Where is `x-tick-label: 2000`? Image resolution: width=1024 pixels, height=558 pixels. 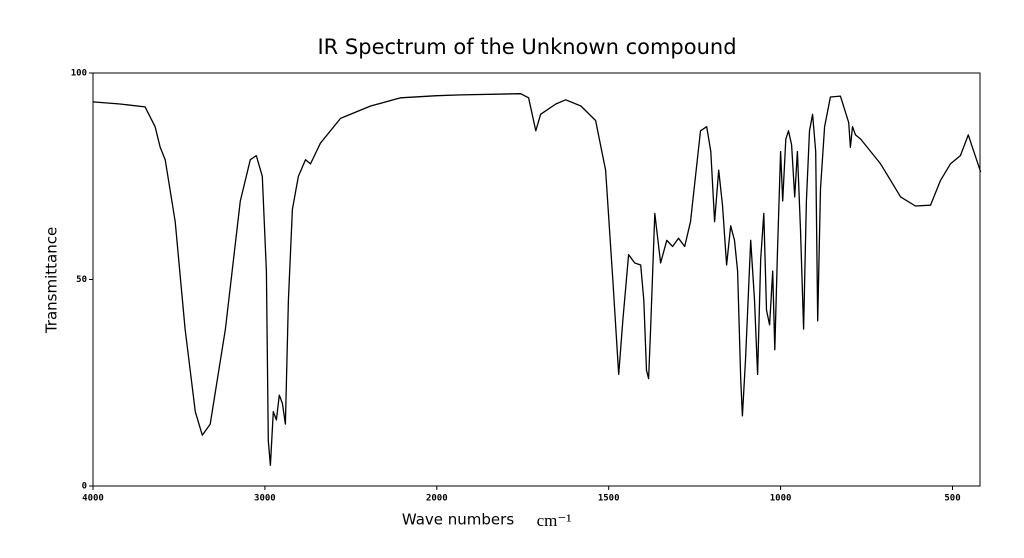
x-tick-label: 2000 is located at coordinates (437, 499).